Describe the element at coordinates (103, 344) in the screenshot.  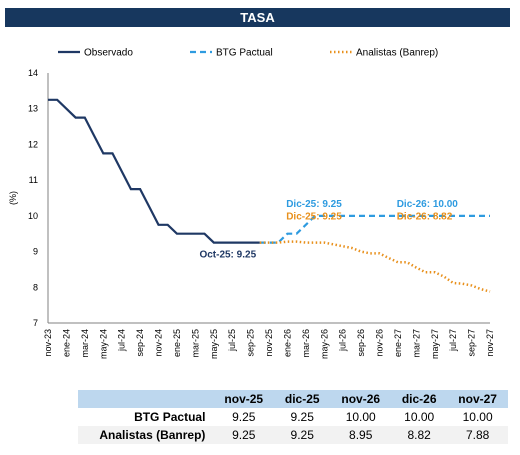
I see `x-tick-label: may-24` at that location.